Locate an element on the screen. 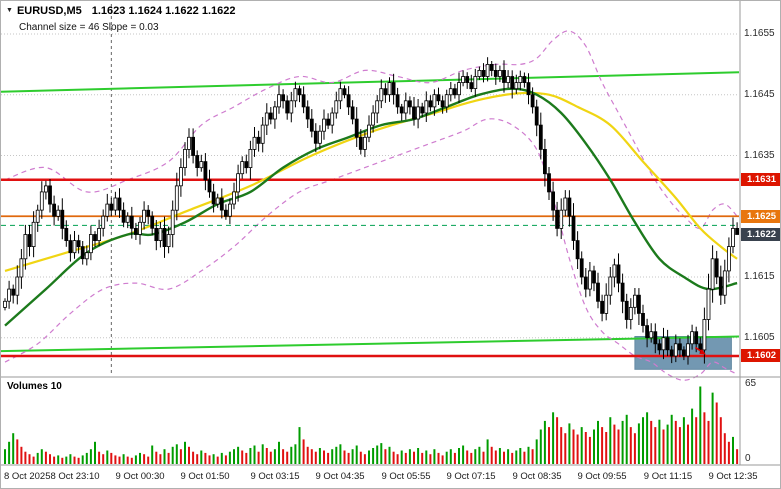  price-tick-label: 1.1615 is located at coordinates (759, 276).